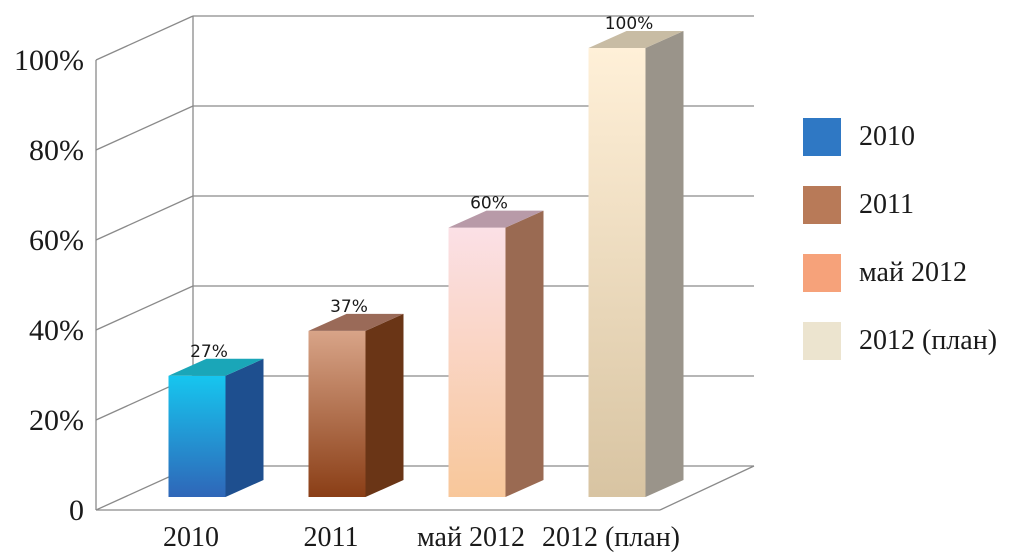 The width and height of the screenshot is (1016, 554). What do you see at coordinates (629, 24) in the screenshot?
I see `data-label-2012-план: 100%` at bounding box center [629, 24].